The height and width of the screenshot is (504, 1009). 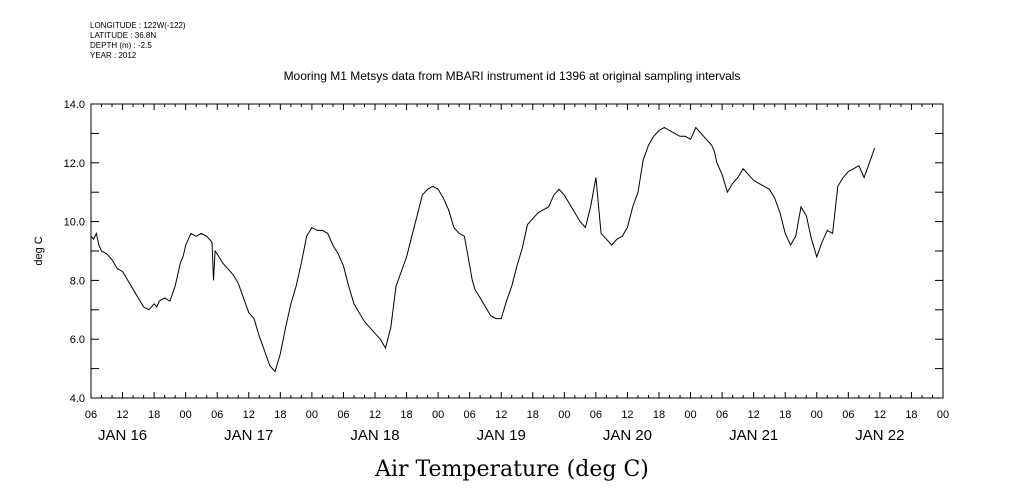 I want to click on y-tick-label: 12.0, so click(x=74, y=164).